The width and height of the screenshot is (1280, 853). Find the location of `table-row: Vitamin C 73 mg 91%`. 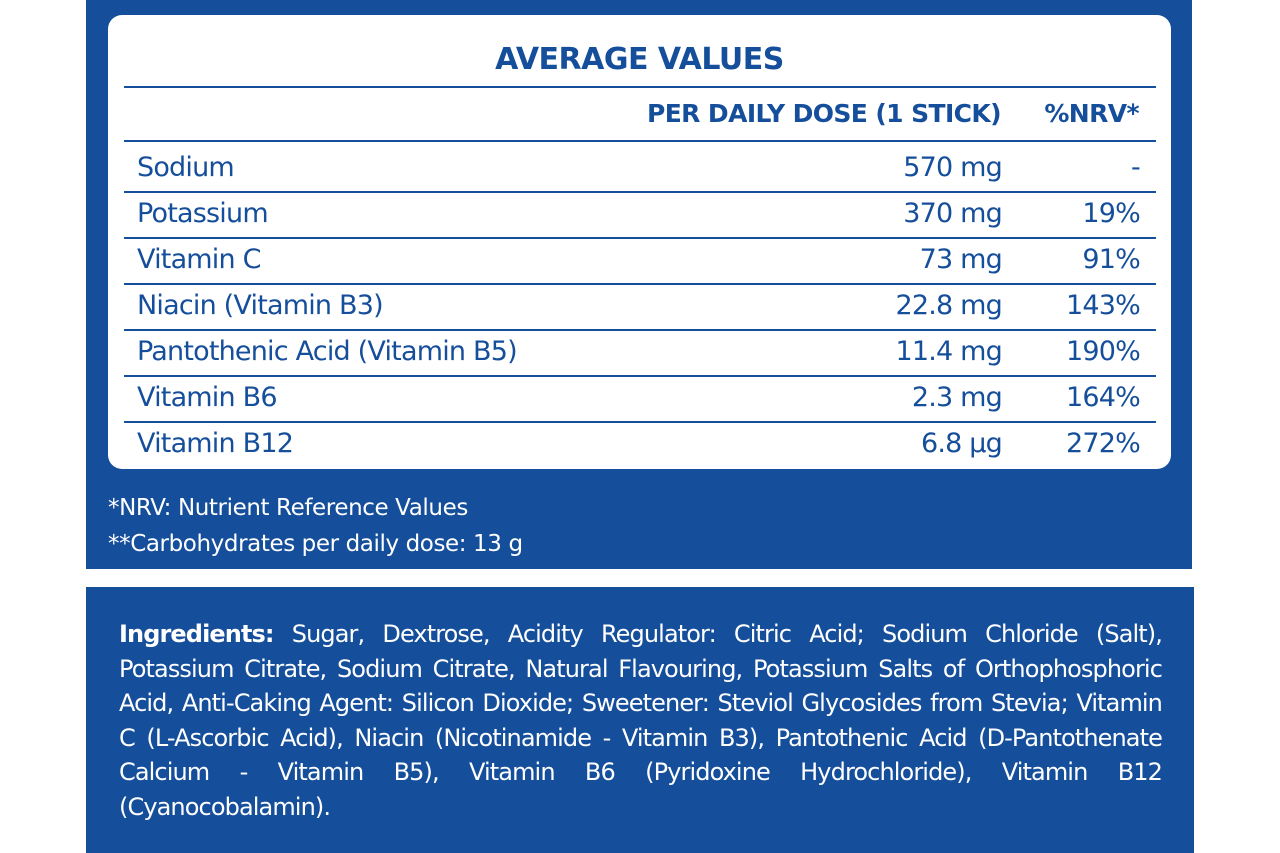

table-row: Vitamin C 73 mg 91% is located at coordinates (640, 260).